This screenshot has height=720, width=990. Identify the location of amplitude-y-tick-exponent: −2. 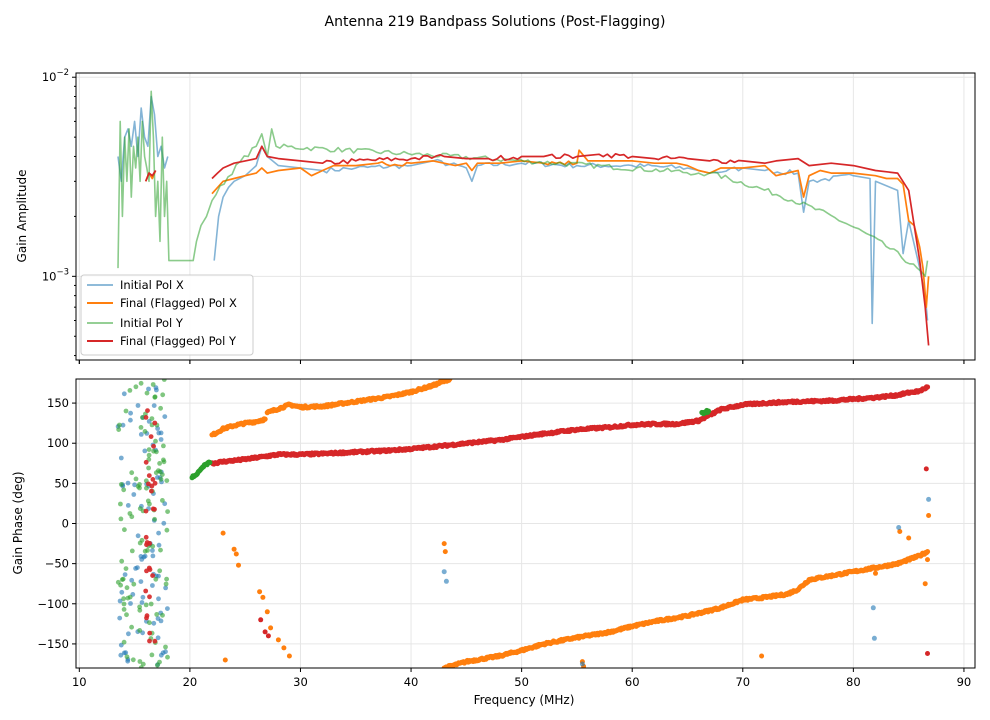
(62, 73).